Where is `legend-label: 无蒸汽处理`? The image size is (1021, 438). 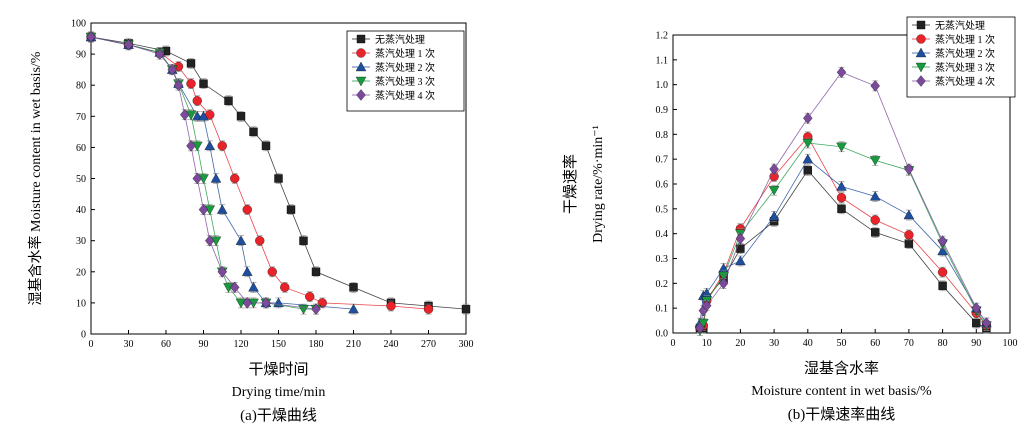 legend-label: 无蒸汽处理 is located at coordinates (960, 25).